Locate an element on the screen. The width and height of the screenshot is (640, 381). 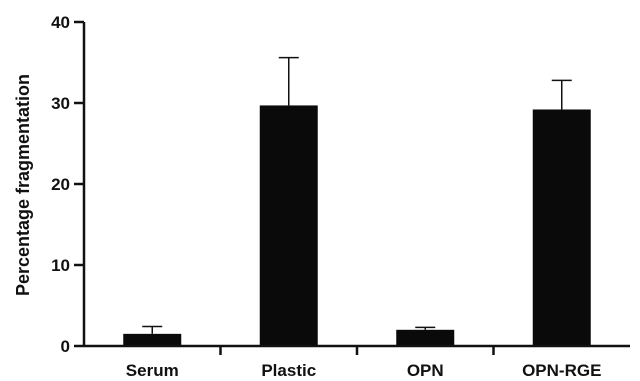
y-tick-label: 10 is located at coordinates (60, 265).